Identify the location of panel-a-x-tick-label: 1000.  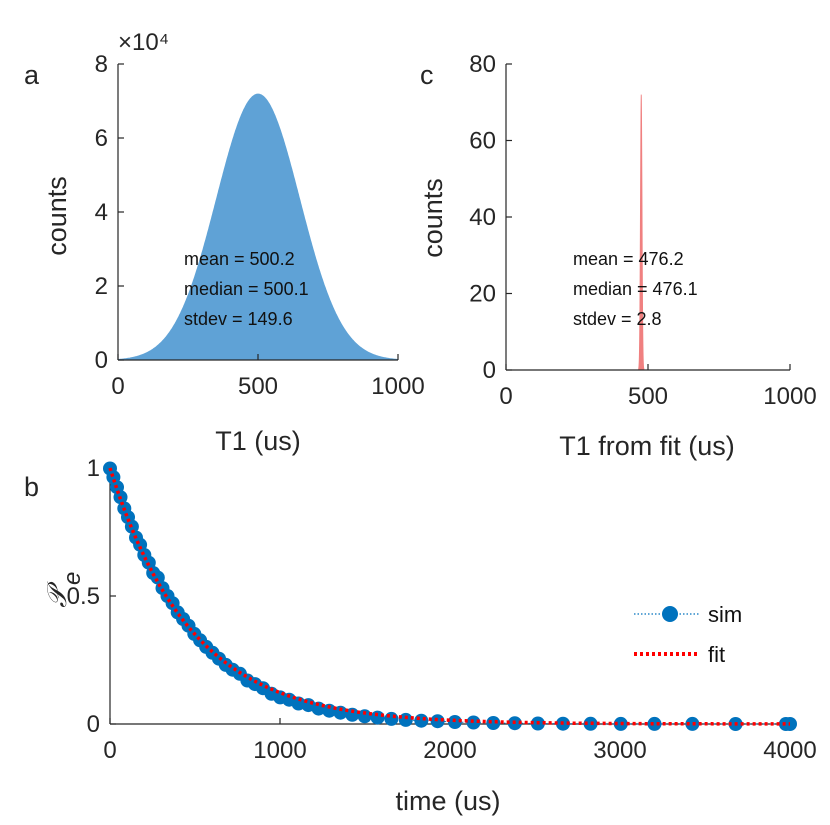
(397, 386).